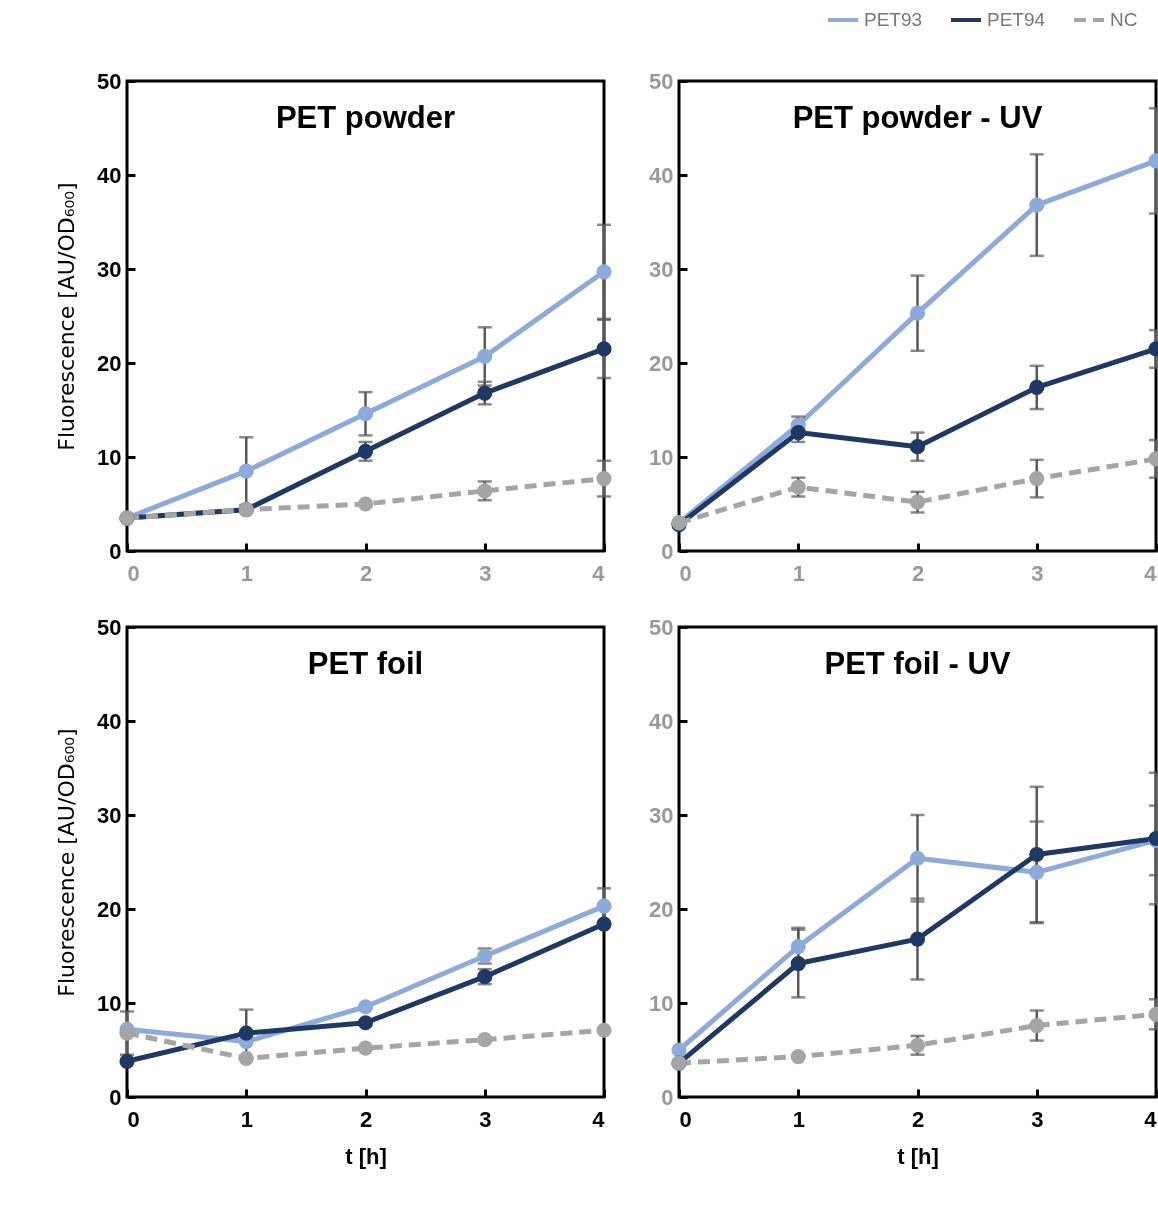  I want to click on legend-label: PET94, so click(1016, 19).